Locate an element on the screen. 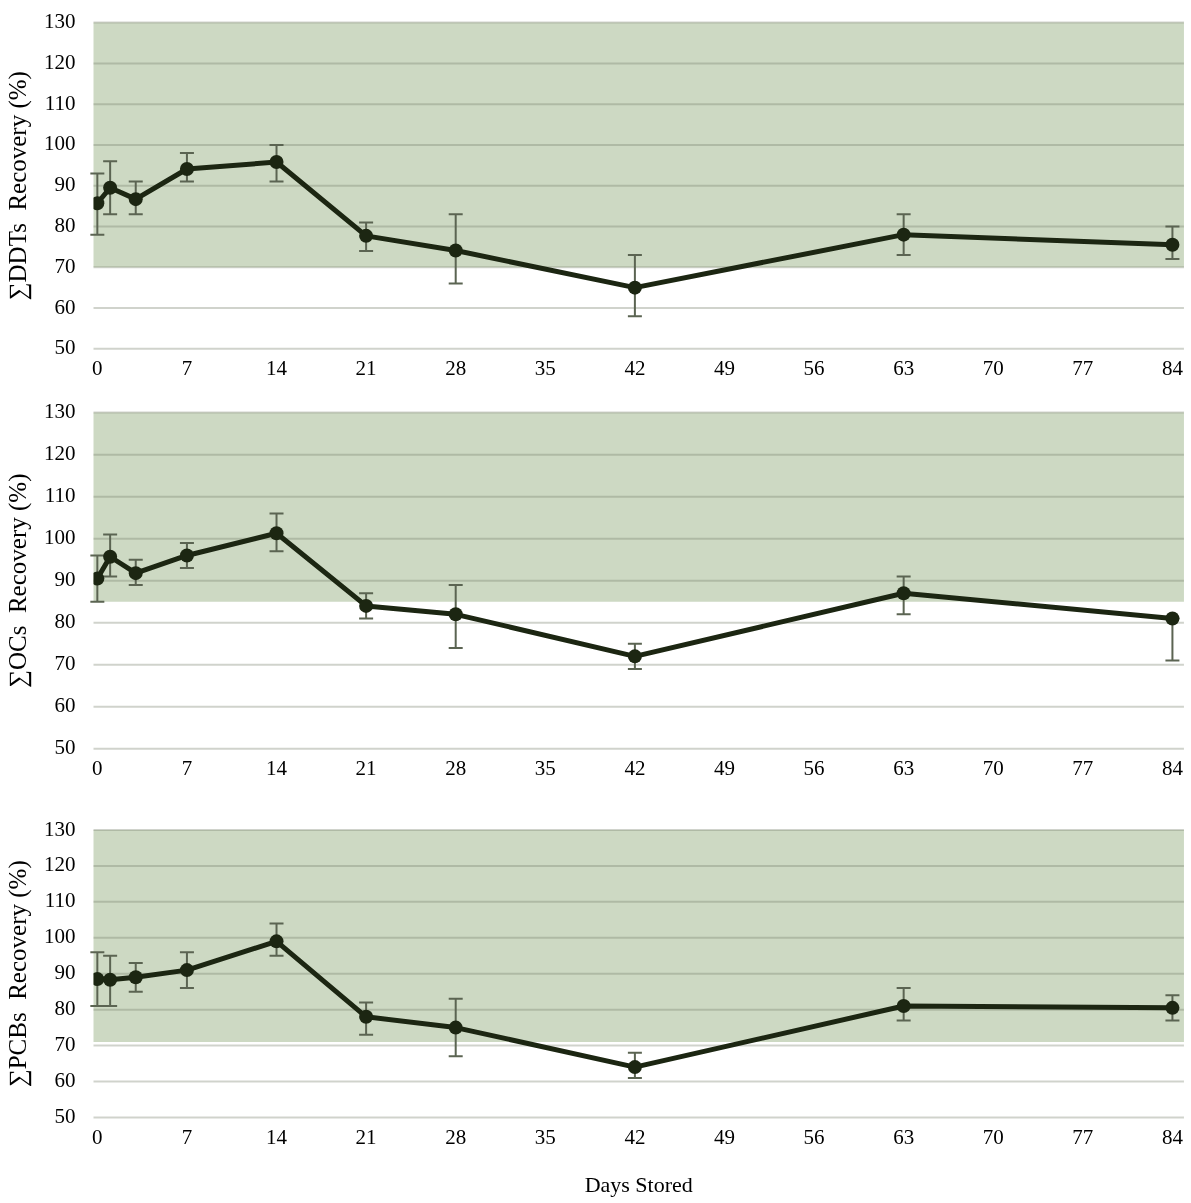 The height and width of the screenshot is (1203, 1191). y-axis-title: ∑PCBs Recovery (%) is located at coordinates (17, 974).